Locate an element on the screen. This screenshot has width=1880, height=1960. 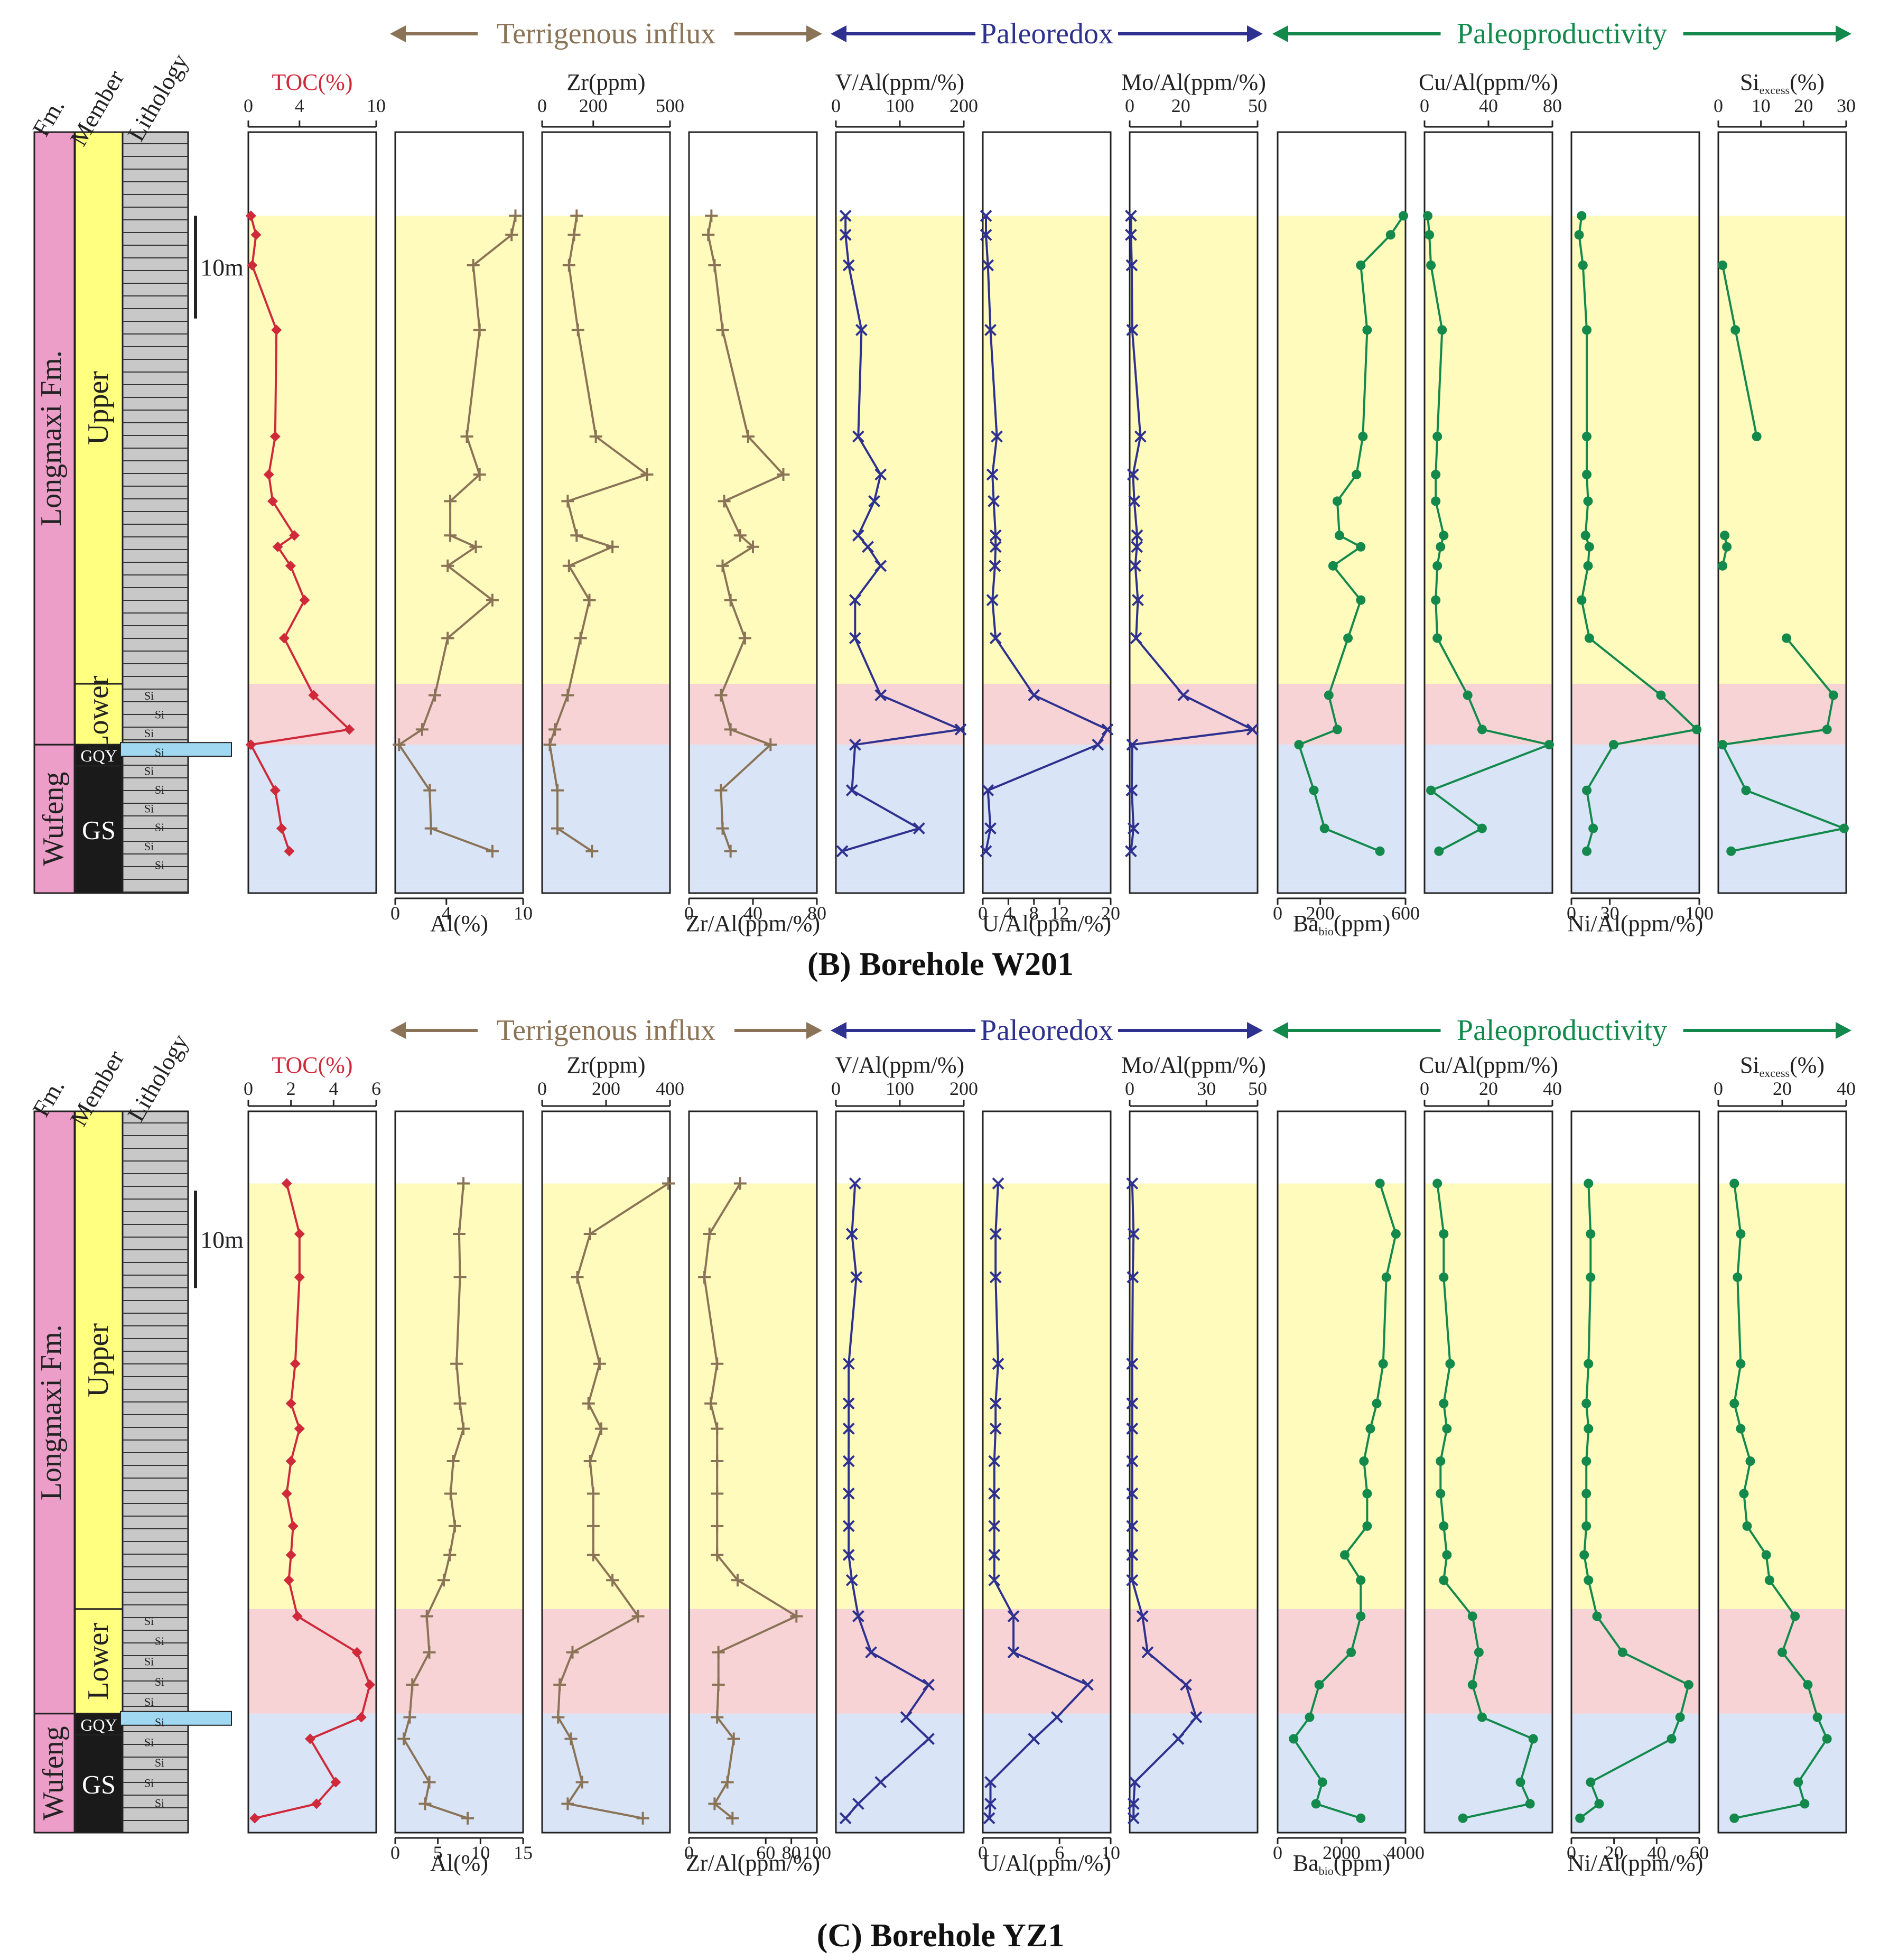
track-si-excess: 0 20 40 Siexcess(%) is located at coordinates (1785, 1443).